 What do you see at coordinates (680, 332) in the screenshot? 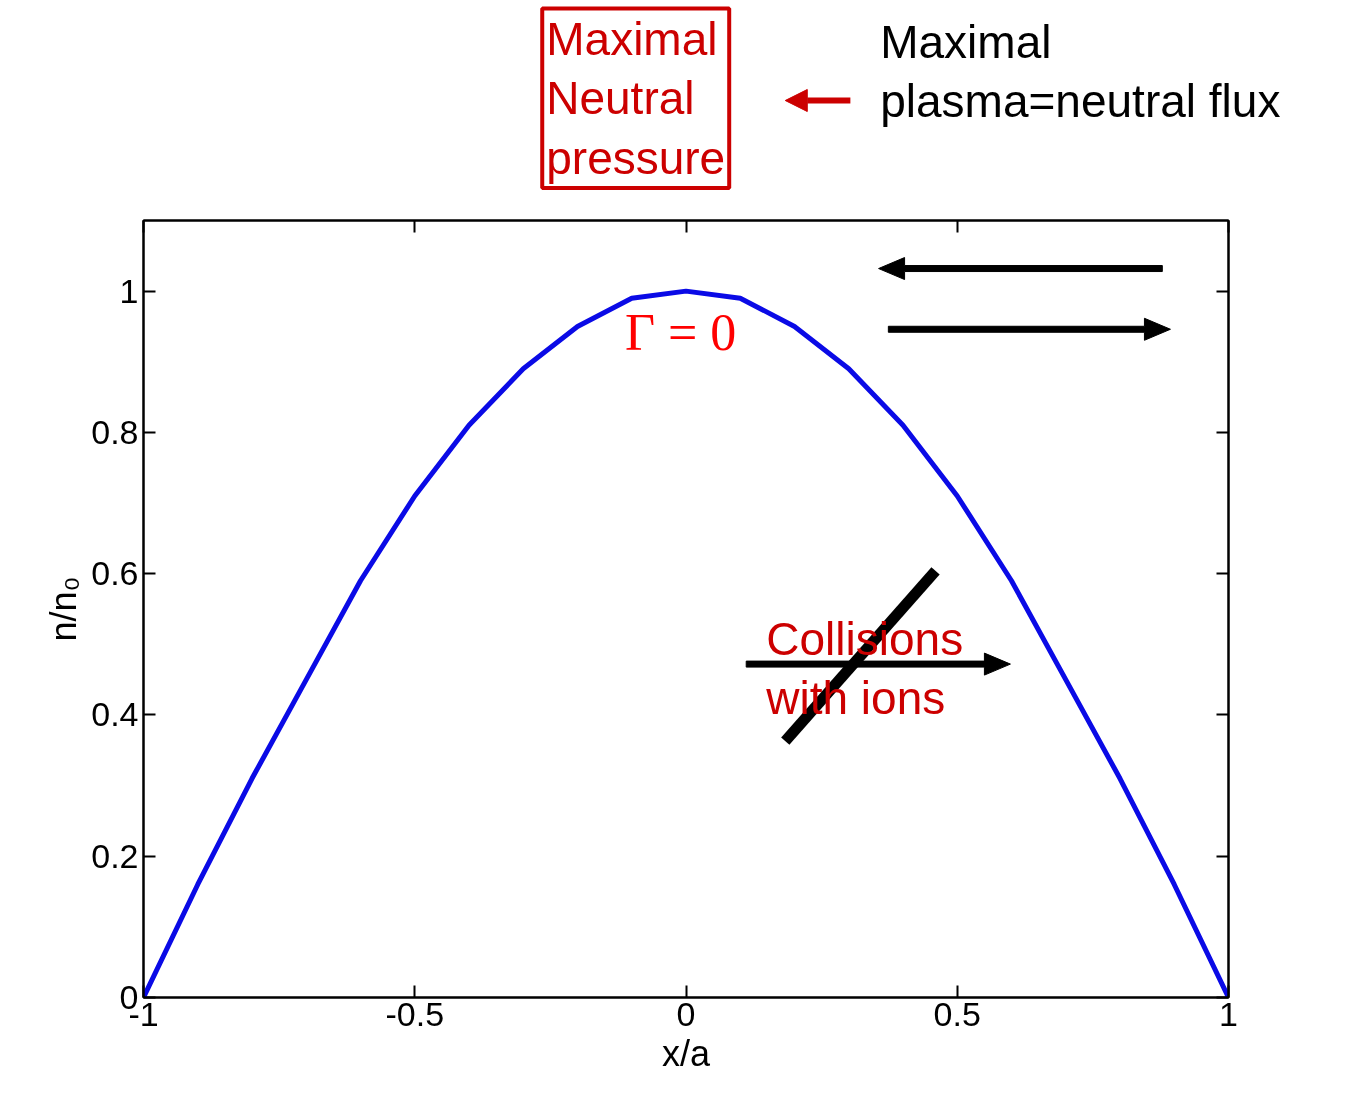
I see `annotation: Γ = 0` at bounding box center [680, 332].